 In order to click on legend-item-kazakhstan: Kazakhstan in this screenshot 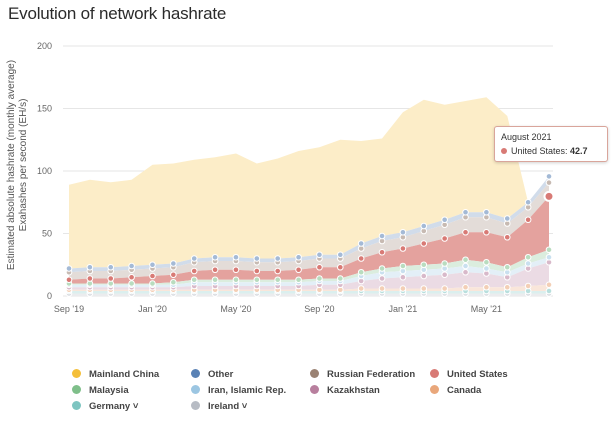, I will do `click(345, 390)`.